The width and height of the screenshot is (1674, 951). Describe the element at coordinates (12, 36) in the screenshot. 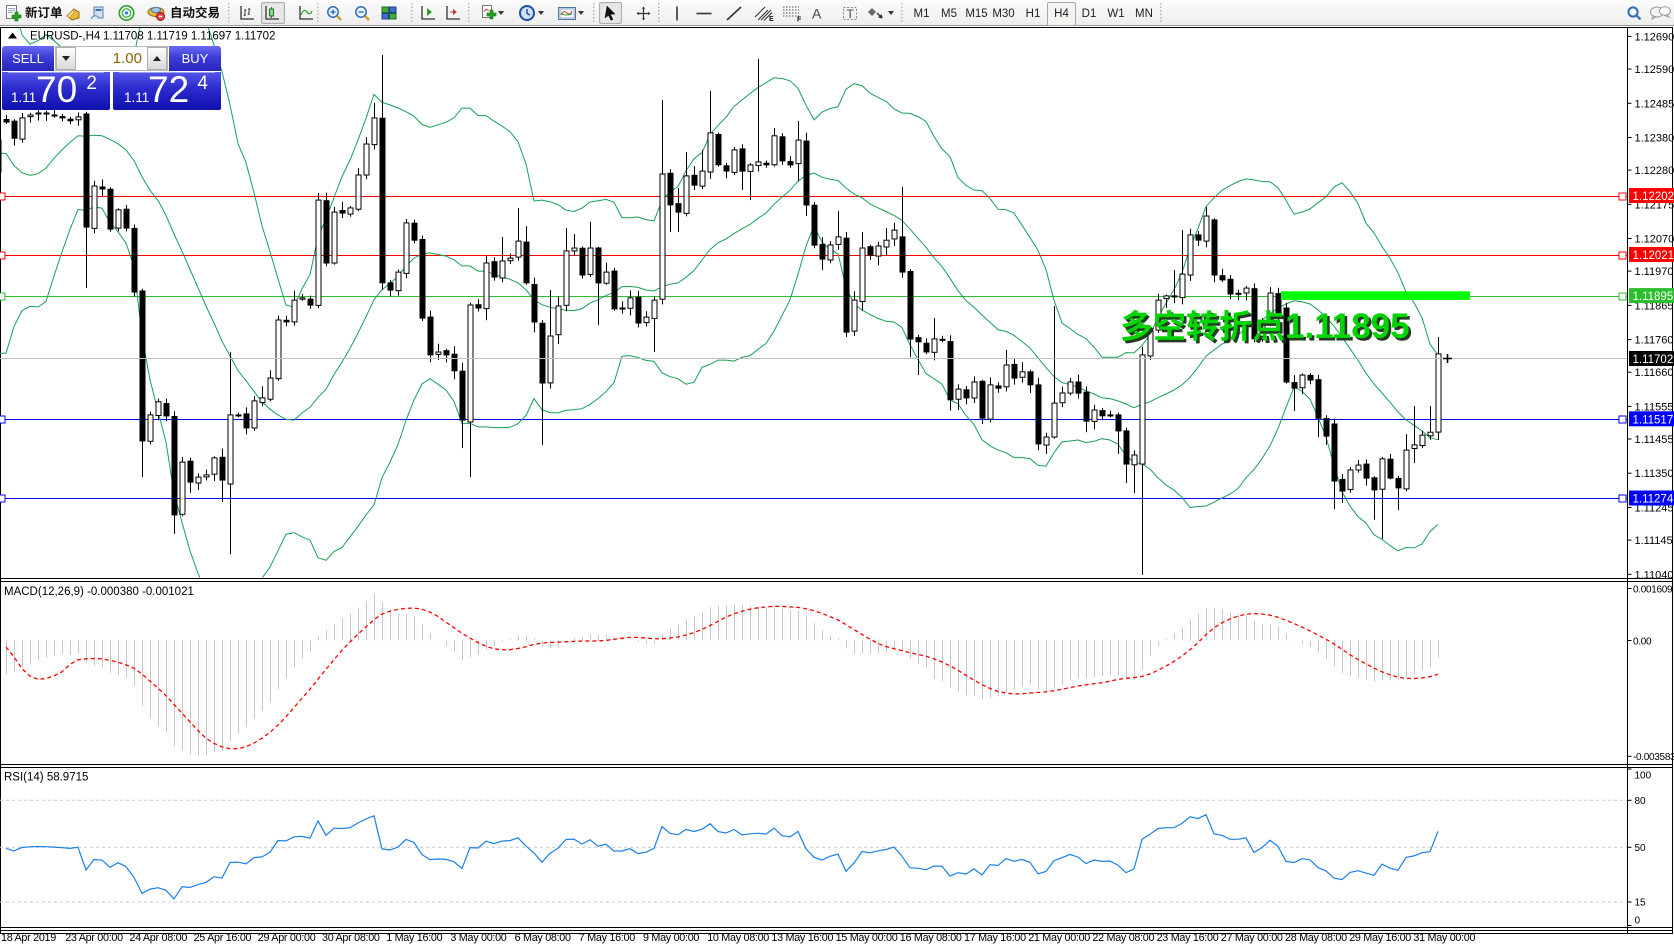

I see `symbol-collapse-arrow` at that location.